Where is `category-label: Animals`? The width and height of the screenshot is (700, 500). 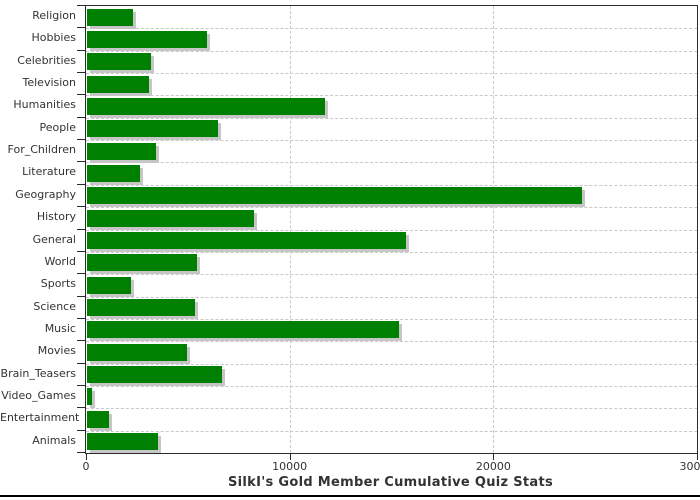 category-label: Animals is located at coordinates (54, 440).